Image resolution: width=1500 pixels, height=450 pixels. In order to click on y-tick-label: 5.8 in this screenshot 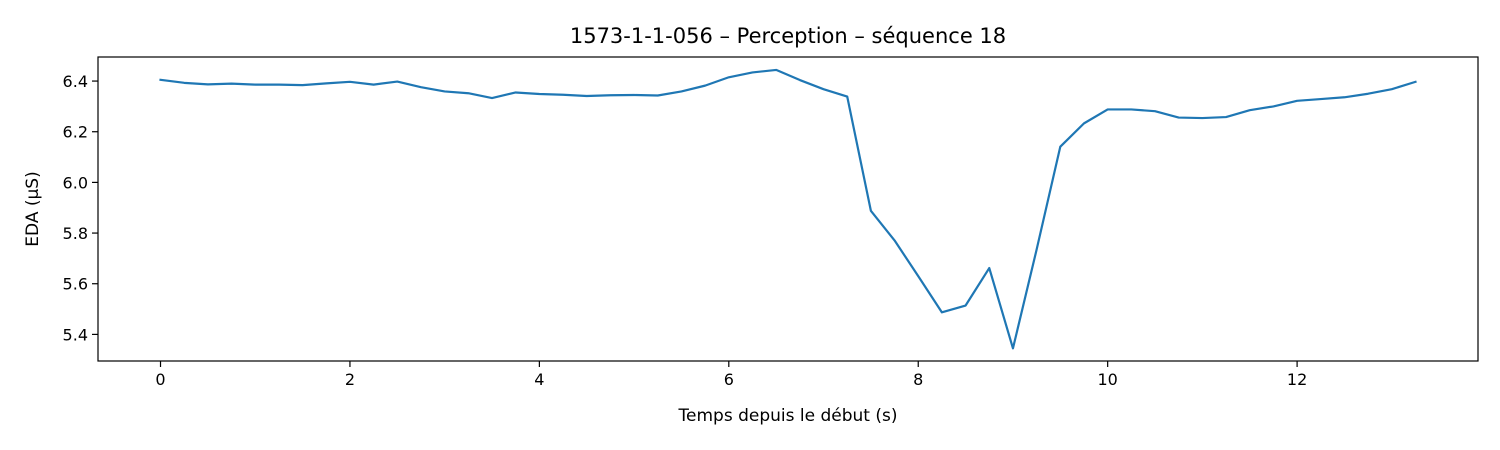, I will do `click(75, 233)`.